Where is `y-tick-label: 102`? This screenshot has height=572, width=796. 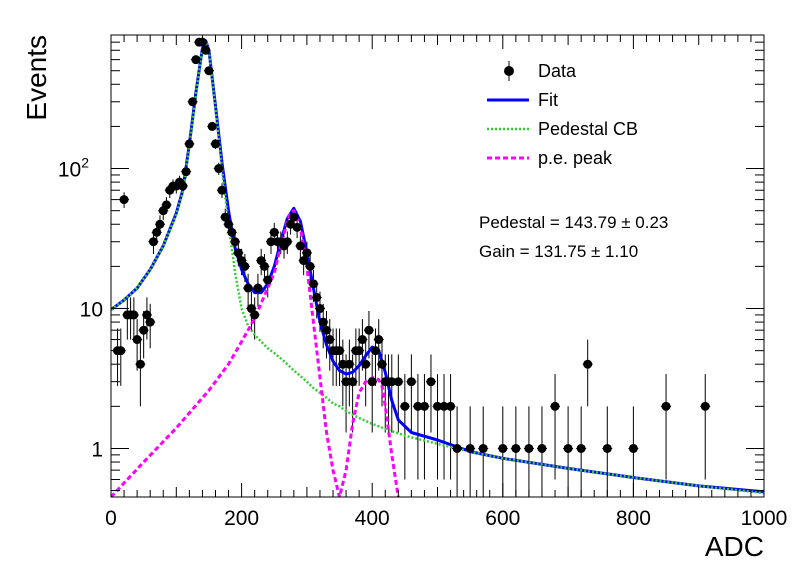 y-tick-label: 102 is located at coordinates (73, 168).